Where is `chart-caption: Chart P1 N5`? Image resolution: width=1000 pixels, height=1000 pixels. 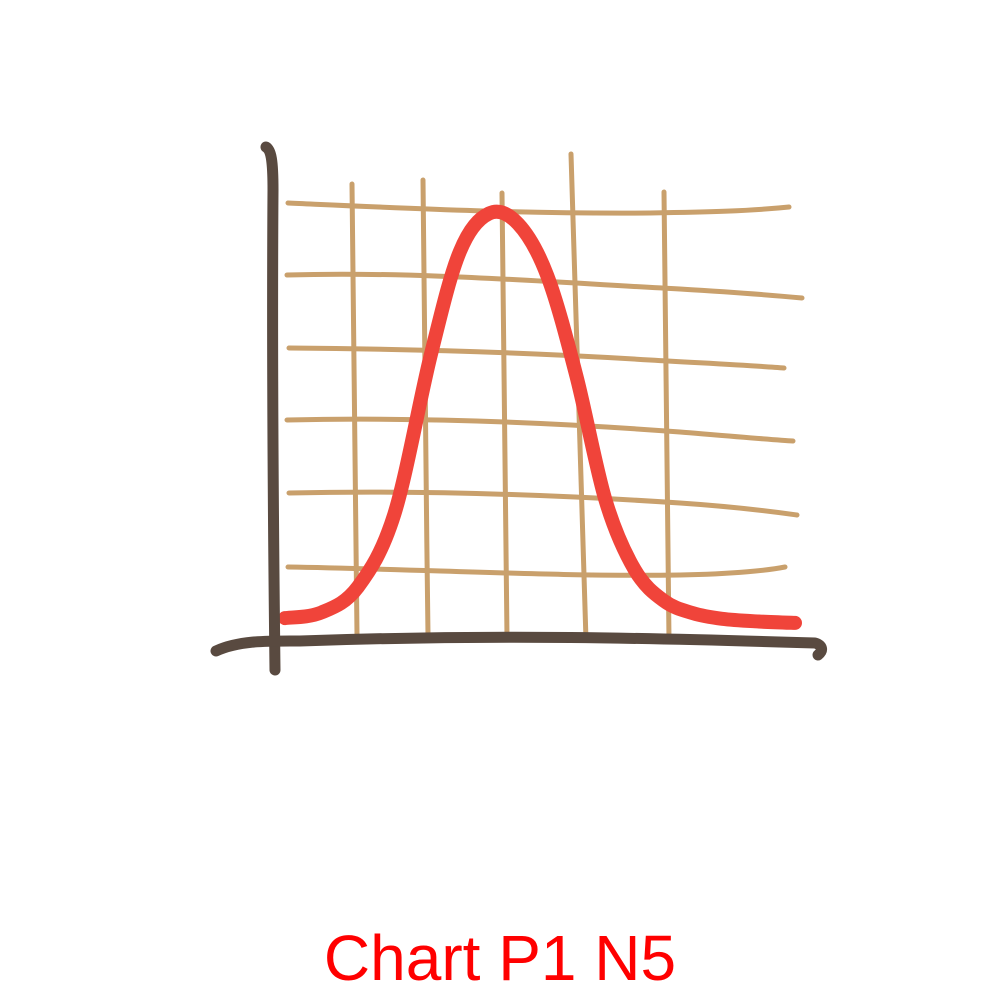
chart-caption: Chart P1 N5 is located at coordinates (500, 958).